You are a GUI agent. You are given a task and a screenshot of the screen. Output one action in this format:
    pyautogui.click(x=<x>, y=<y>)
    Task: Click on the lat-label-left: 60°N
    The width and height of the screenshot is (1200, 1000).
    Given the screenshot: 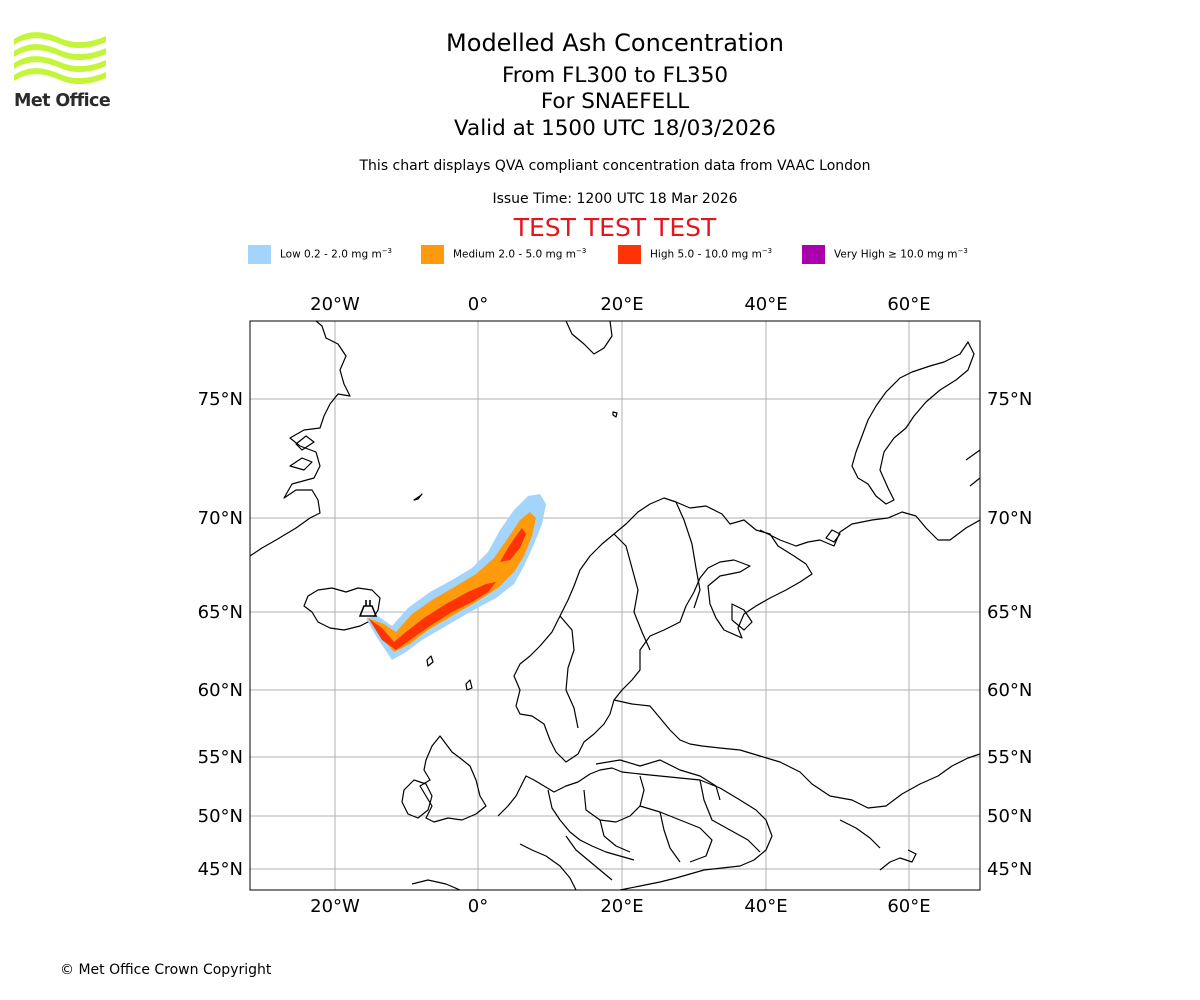 What is the action you would take?
    pyautogui.click(x=220, y=690)
    